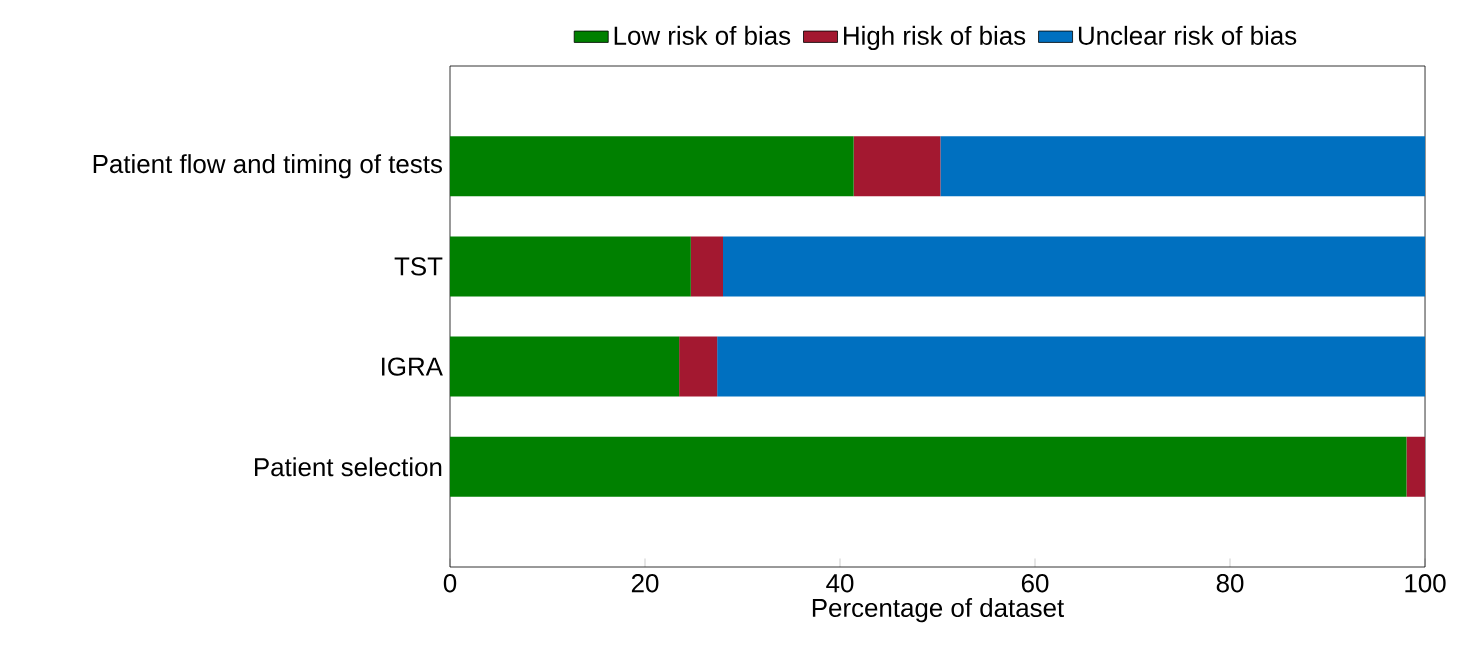  What do you see at coordinates (645, 583) in the screenshot?
I see `x-tick-label: 20` at bounding box center [645, 583].